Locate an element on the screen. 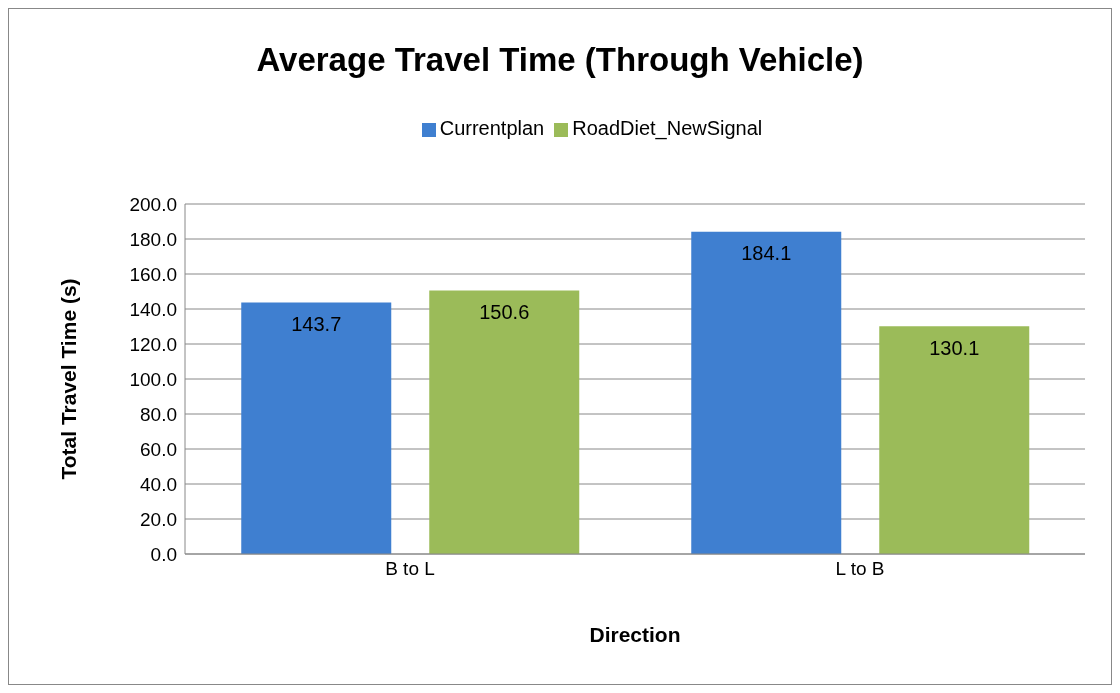  x-axis-title: Direction is located at coordinates (635, 634).